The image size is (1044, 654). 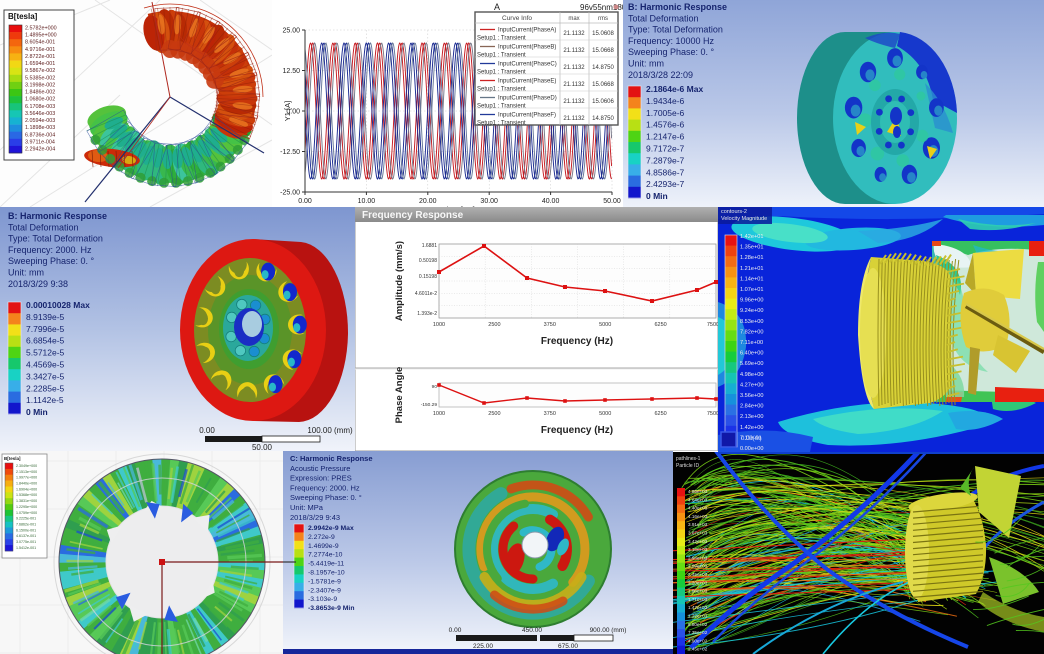 What do you see at coordinates (752, 311) in the screenshot?
I see `svg-text: 9.24e+00` at bounding box center [752, 311].